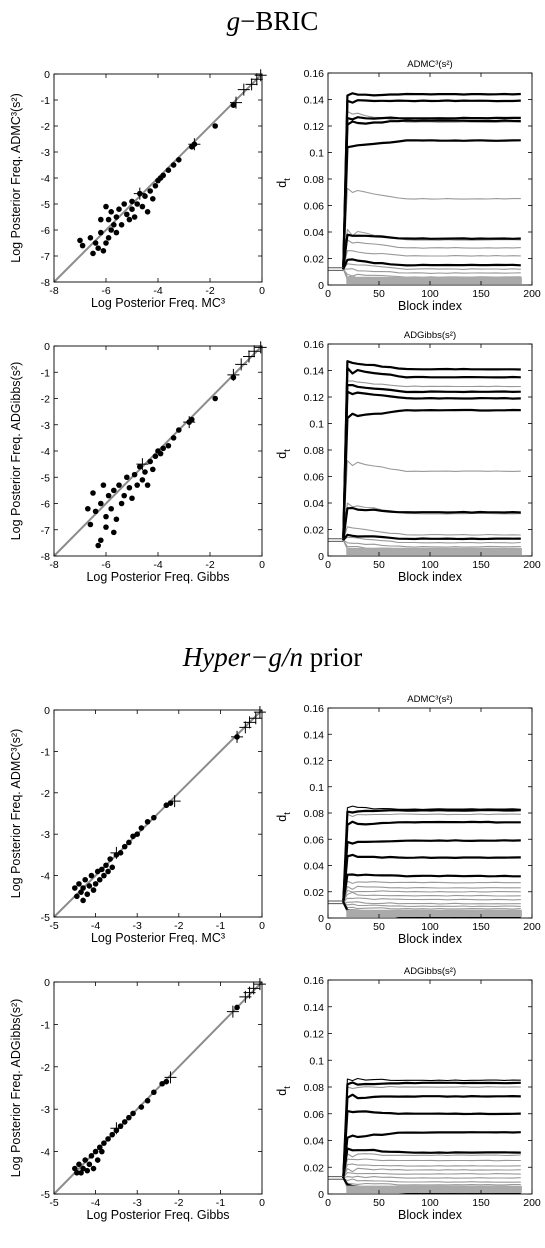 The height and width of the screenshot is (1248, 545). I want to click on x-tick-label: 50, so click(379, 927).